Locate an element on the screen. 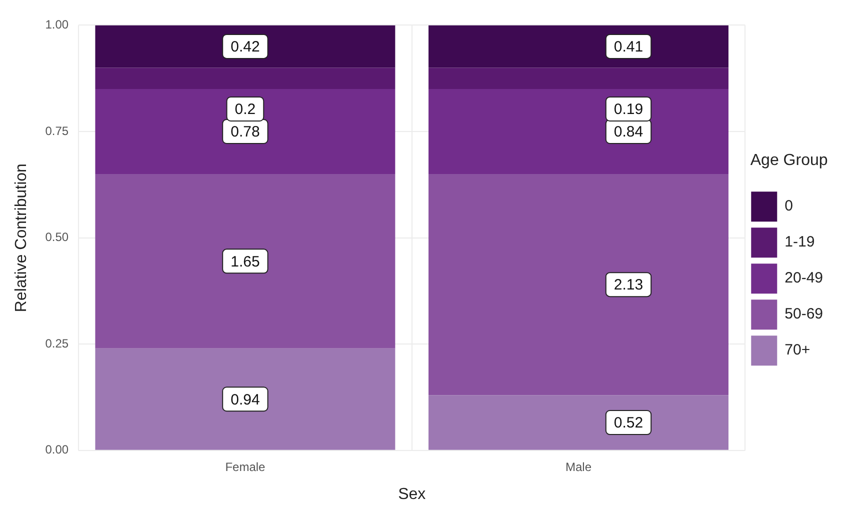 The image size is (851, 512). legend-label: 1-19 is located at coordinates (799, 242).